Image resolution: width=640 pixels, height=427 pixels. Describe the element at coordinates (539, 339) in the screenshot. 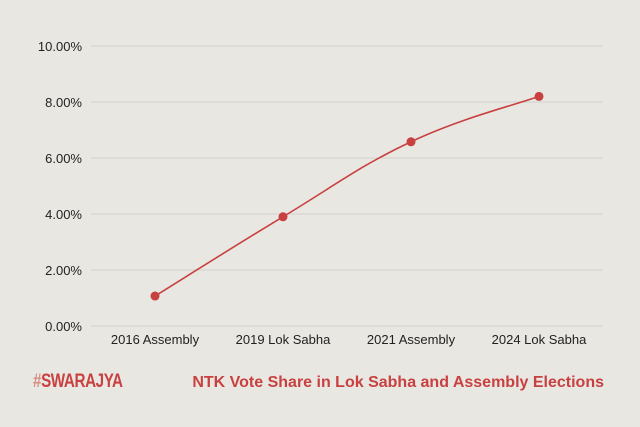

I see `x-tick-label: 2024 Lok Sabha` at that location.